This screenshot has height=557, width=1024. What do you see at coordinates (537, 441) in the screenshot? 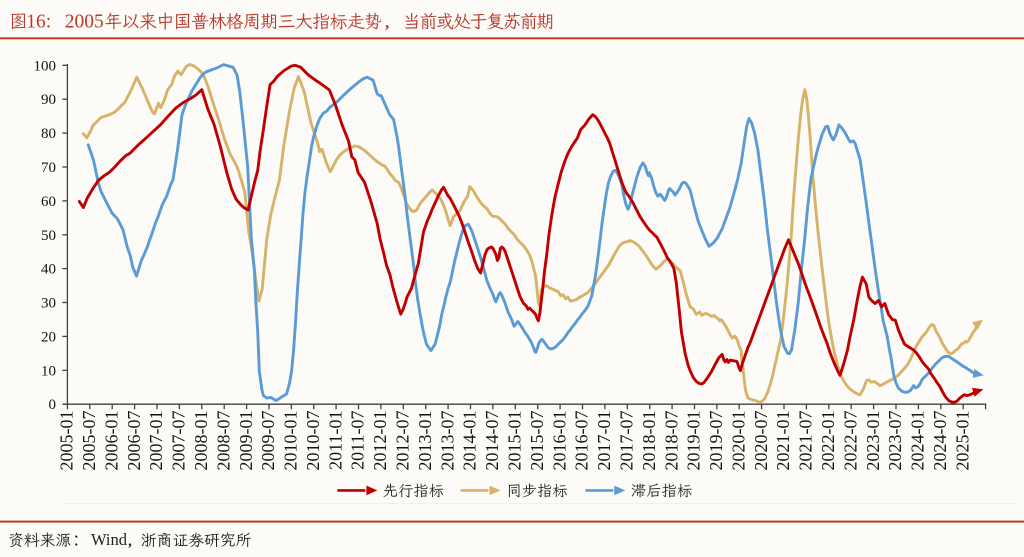
I see `svg-text: 2015-07` at bounding box center [537, 441].